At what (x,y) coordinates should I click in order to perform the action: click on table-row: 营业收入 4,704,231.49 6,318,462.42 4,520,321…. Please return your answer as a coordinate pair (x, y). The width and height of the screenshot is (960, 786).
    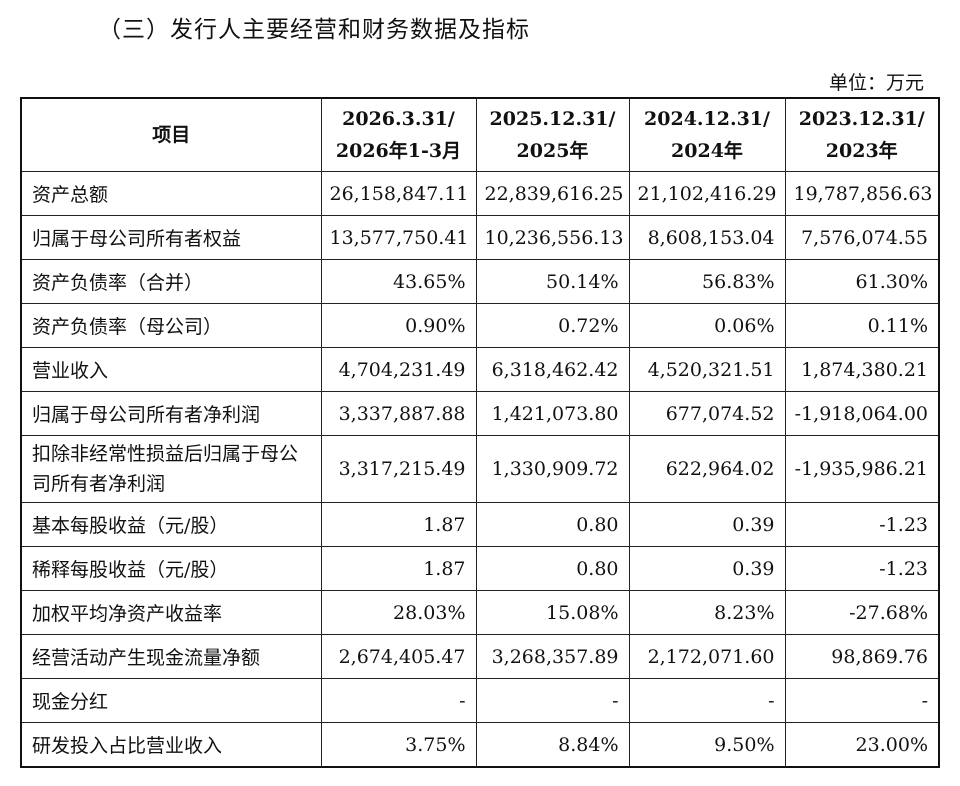
    Looking at the image, I should click on (480, 369).